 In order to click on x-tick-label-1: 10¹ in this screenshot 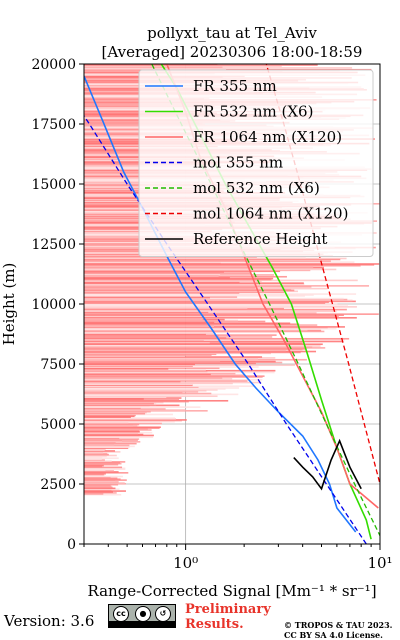, I will do `click(379, 563)`.